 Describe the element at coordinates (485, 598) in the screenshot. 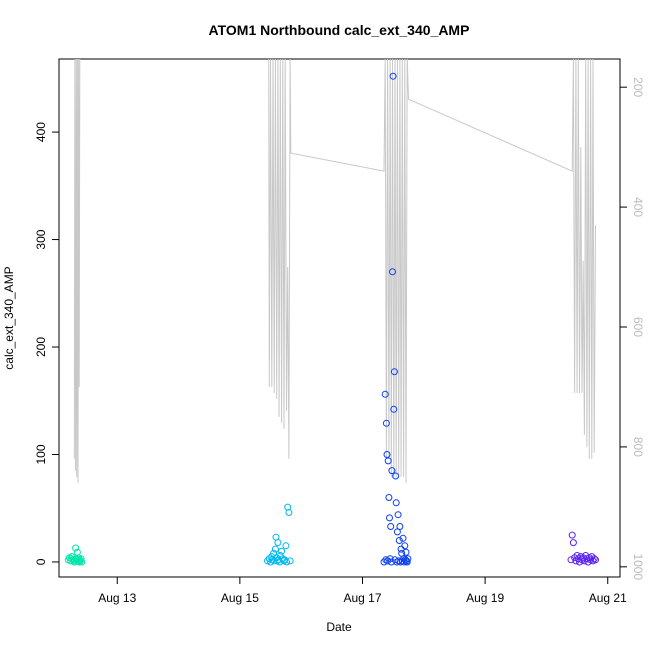

I see `x-tick-label: Aug 19` at that location.